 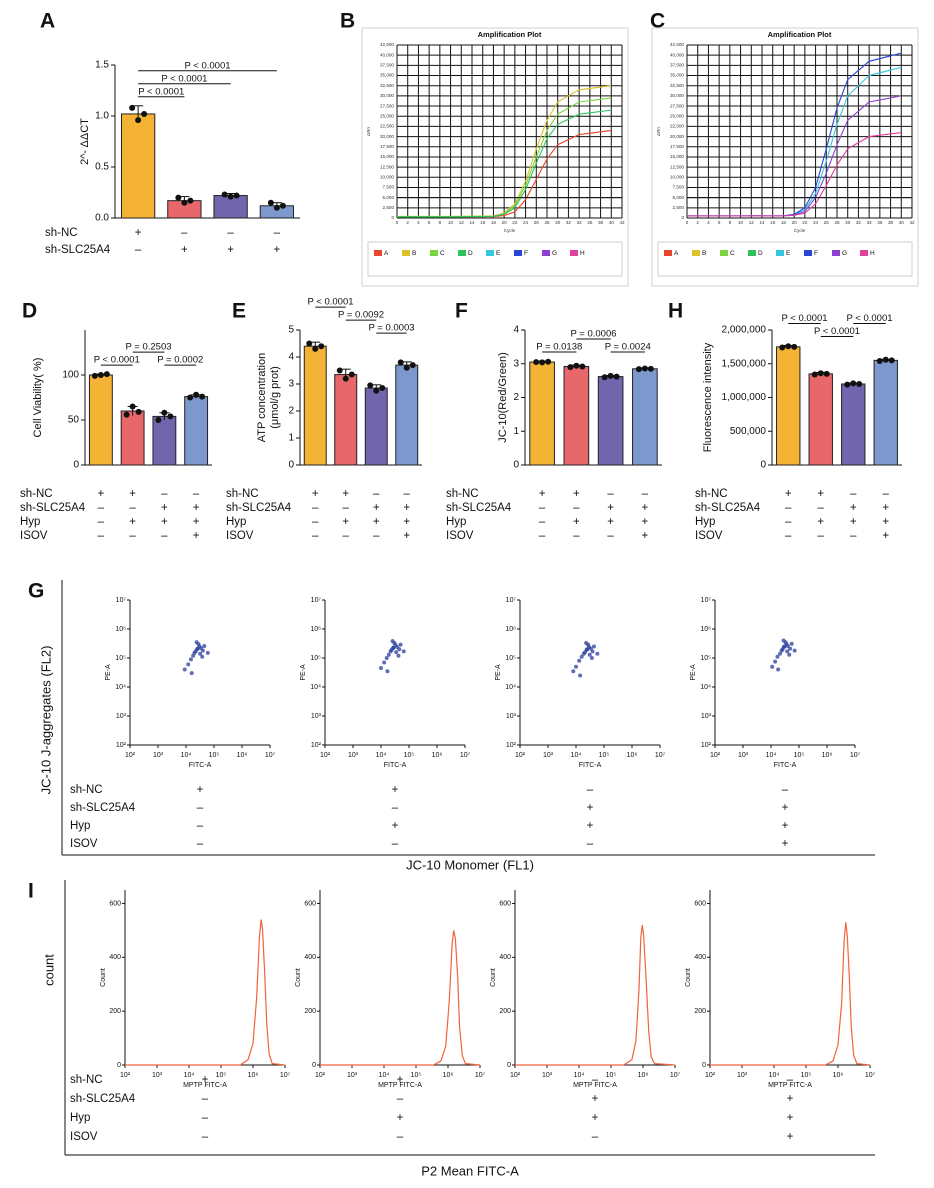 What do you see at coordinates (516, 363) in the screenshot?
I see `y-tick-label: 3` at bounding box center [516, 363].